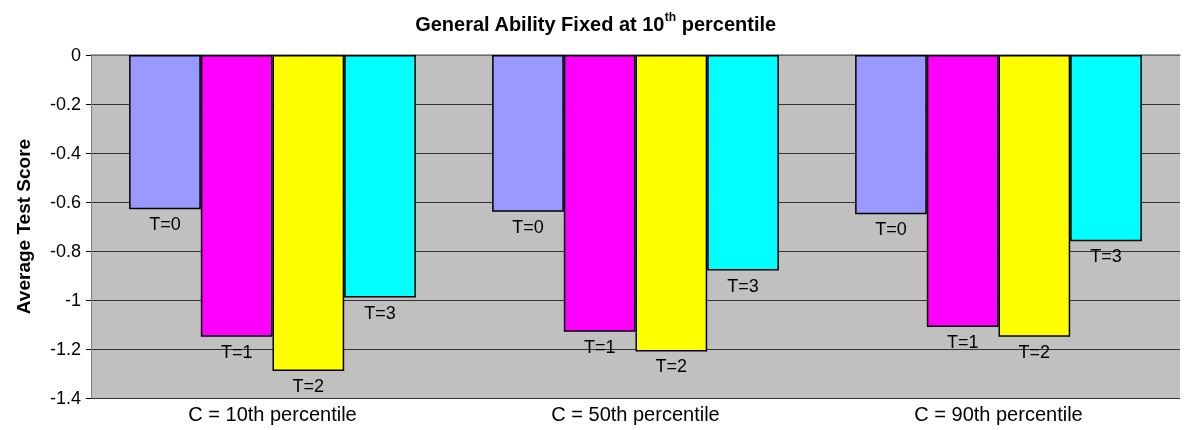 Image resolution: width=1191 pixels, height=430 pixels. Describe the element at coordinates (65, 104) in the screenshot. I see `y-tick-label: -0.2` at that location.